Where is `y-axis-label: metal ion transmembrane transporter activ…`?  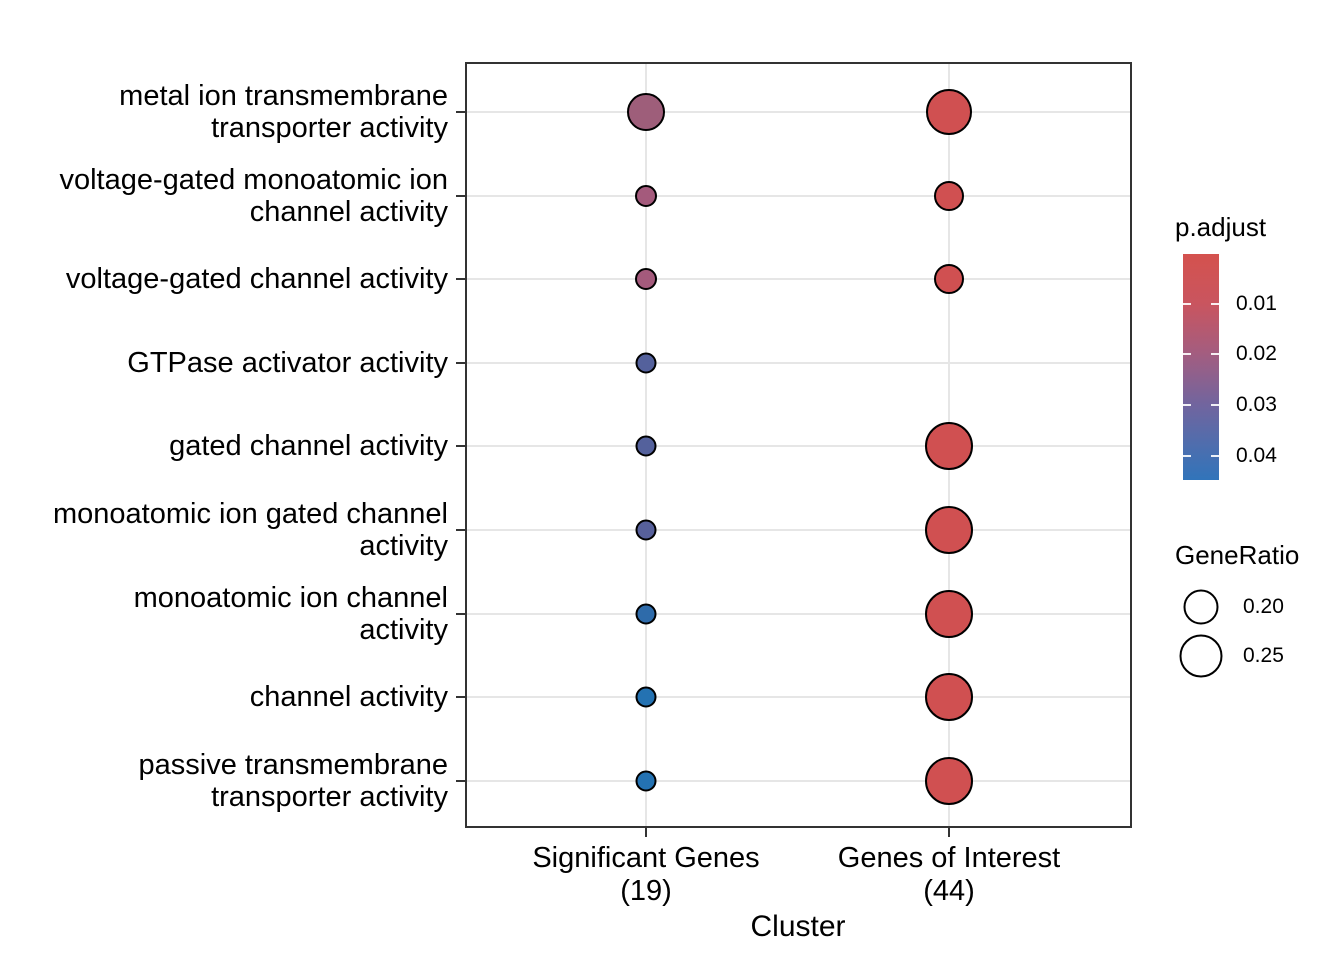 y-axis-label: metal ion transmembrane transporter activ… is located at coordinates (283, 112).